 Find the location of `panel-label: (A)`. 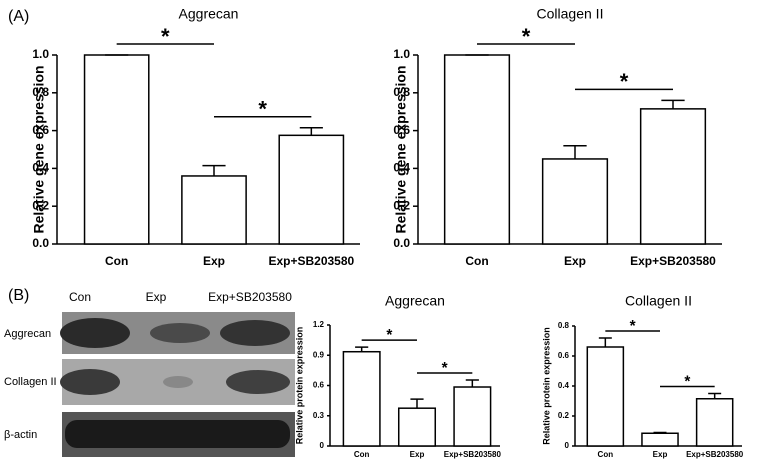

panel-label: (A) is located at coordinates (18, 16).